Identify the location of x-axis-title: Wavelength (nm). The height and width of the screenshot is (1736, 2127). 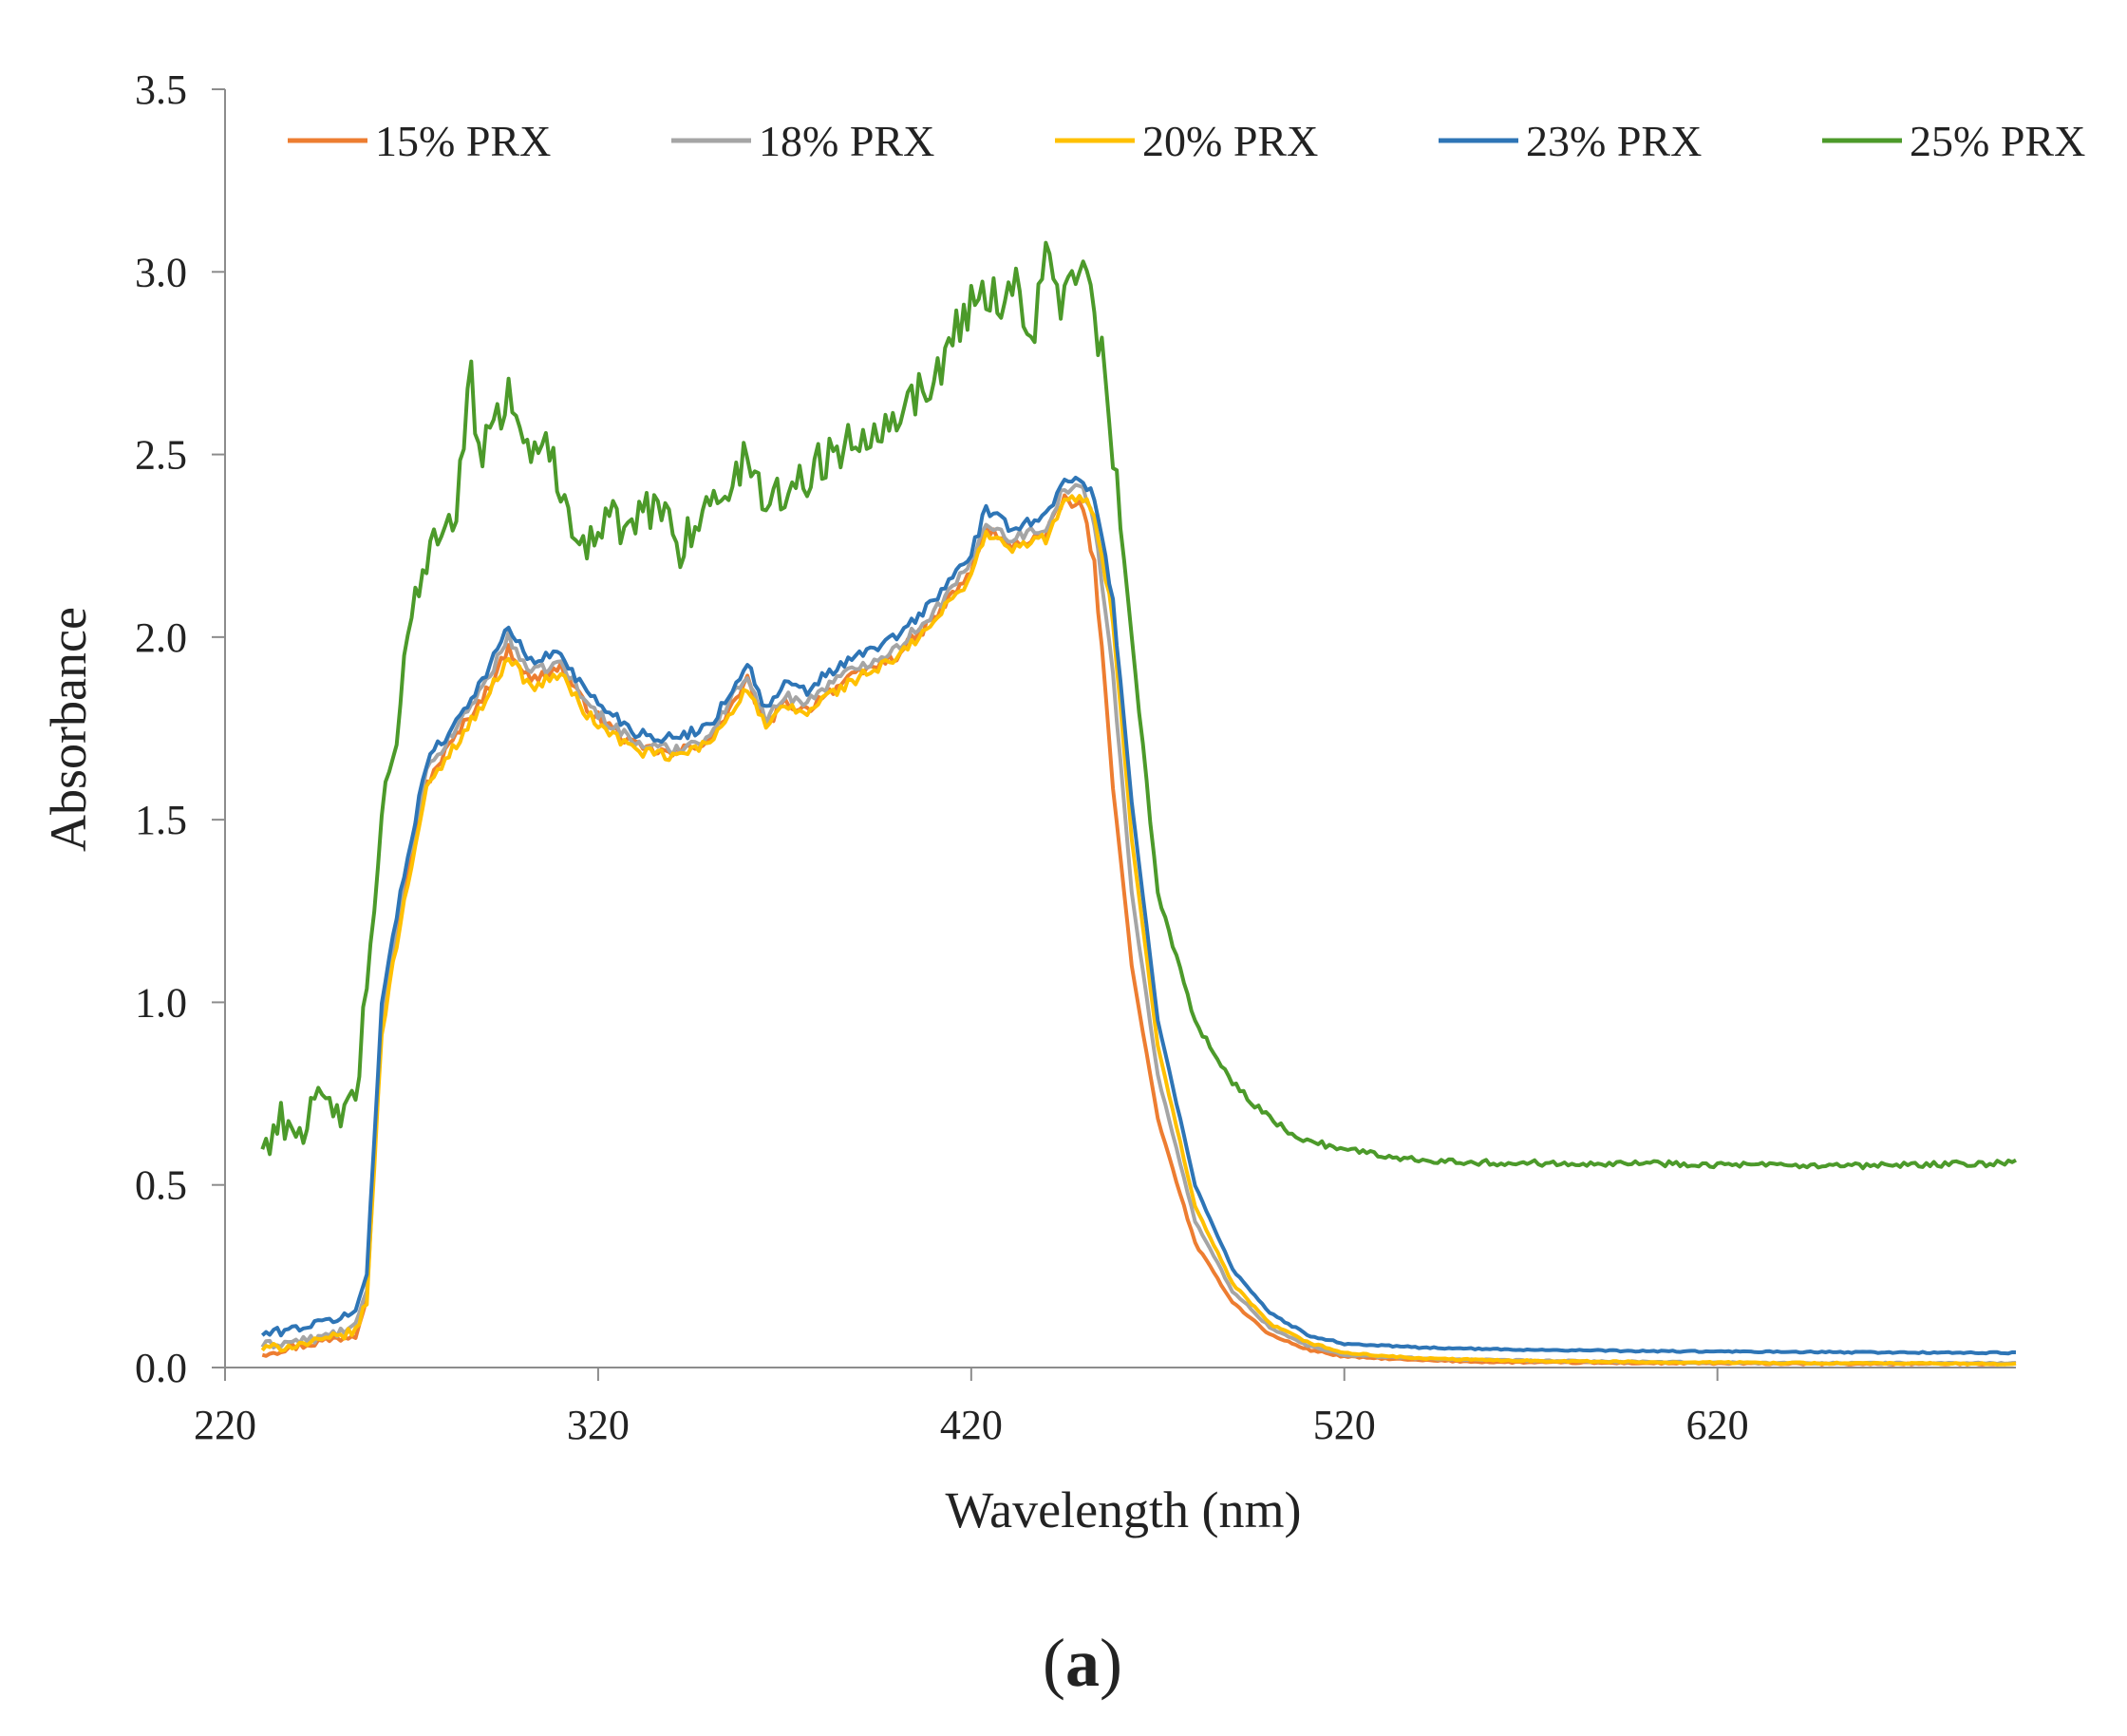
(1123, 1509).